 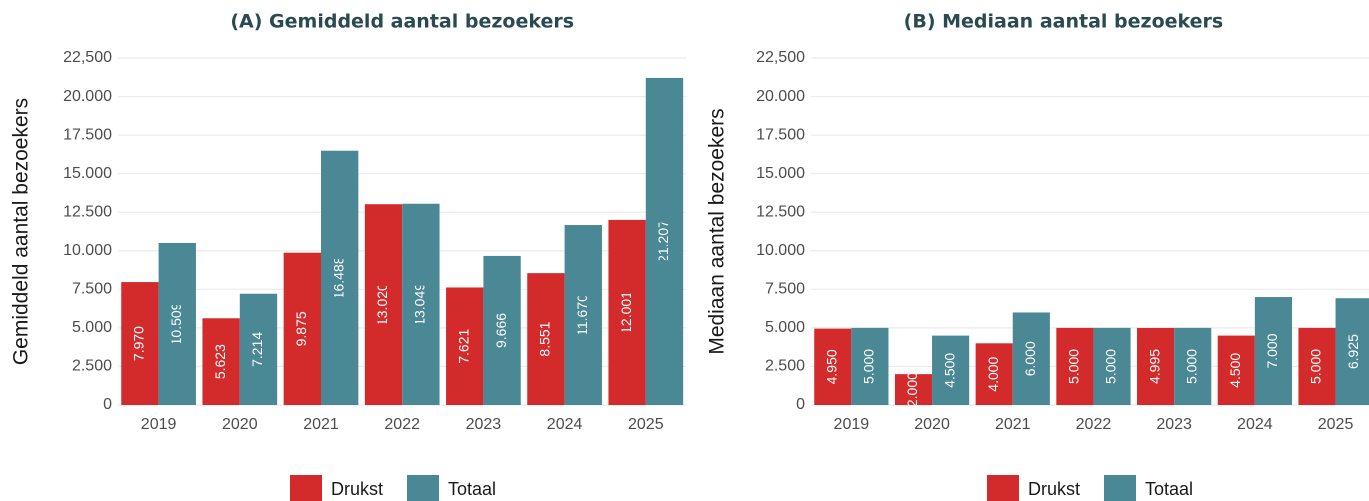 I want to click on value-label: 7.970, so click(x=139, y=343).